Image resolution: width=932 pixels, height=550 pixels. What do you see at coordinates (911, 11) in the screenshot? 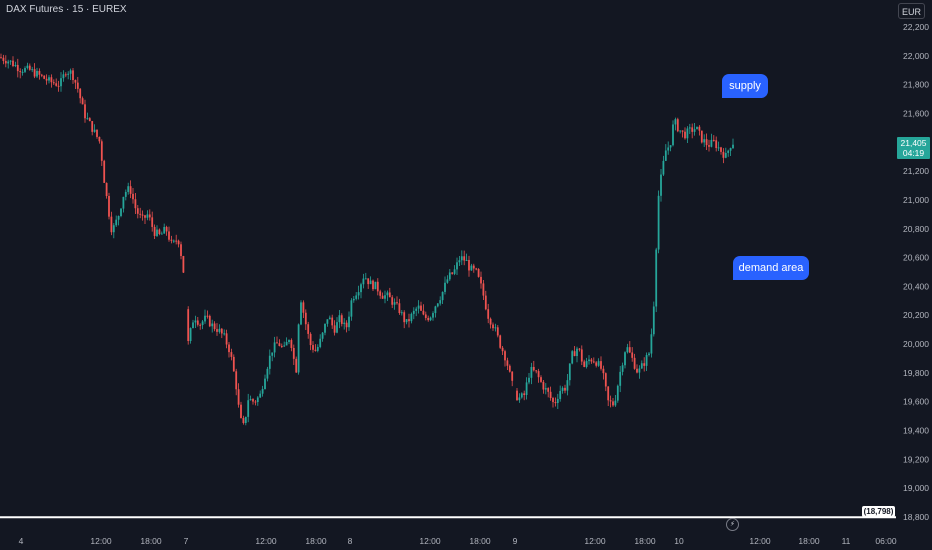
I see `currency-button: EUR` at bounding box center [911, 11].